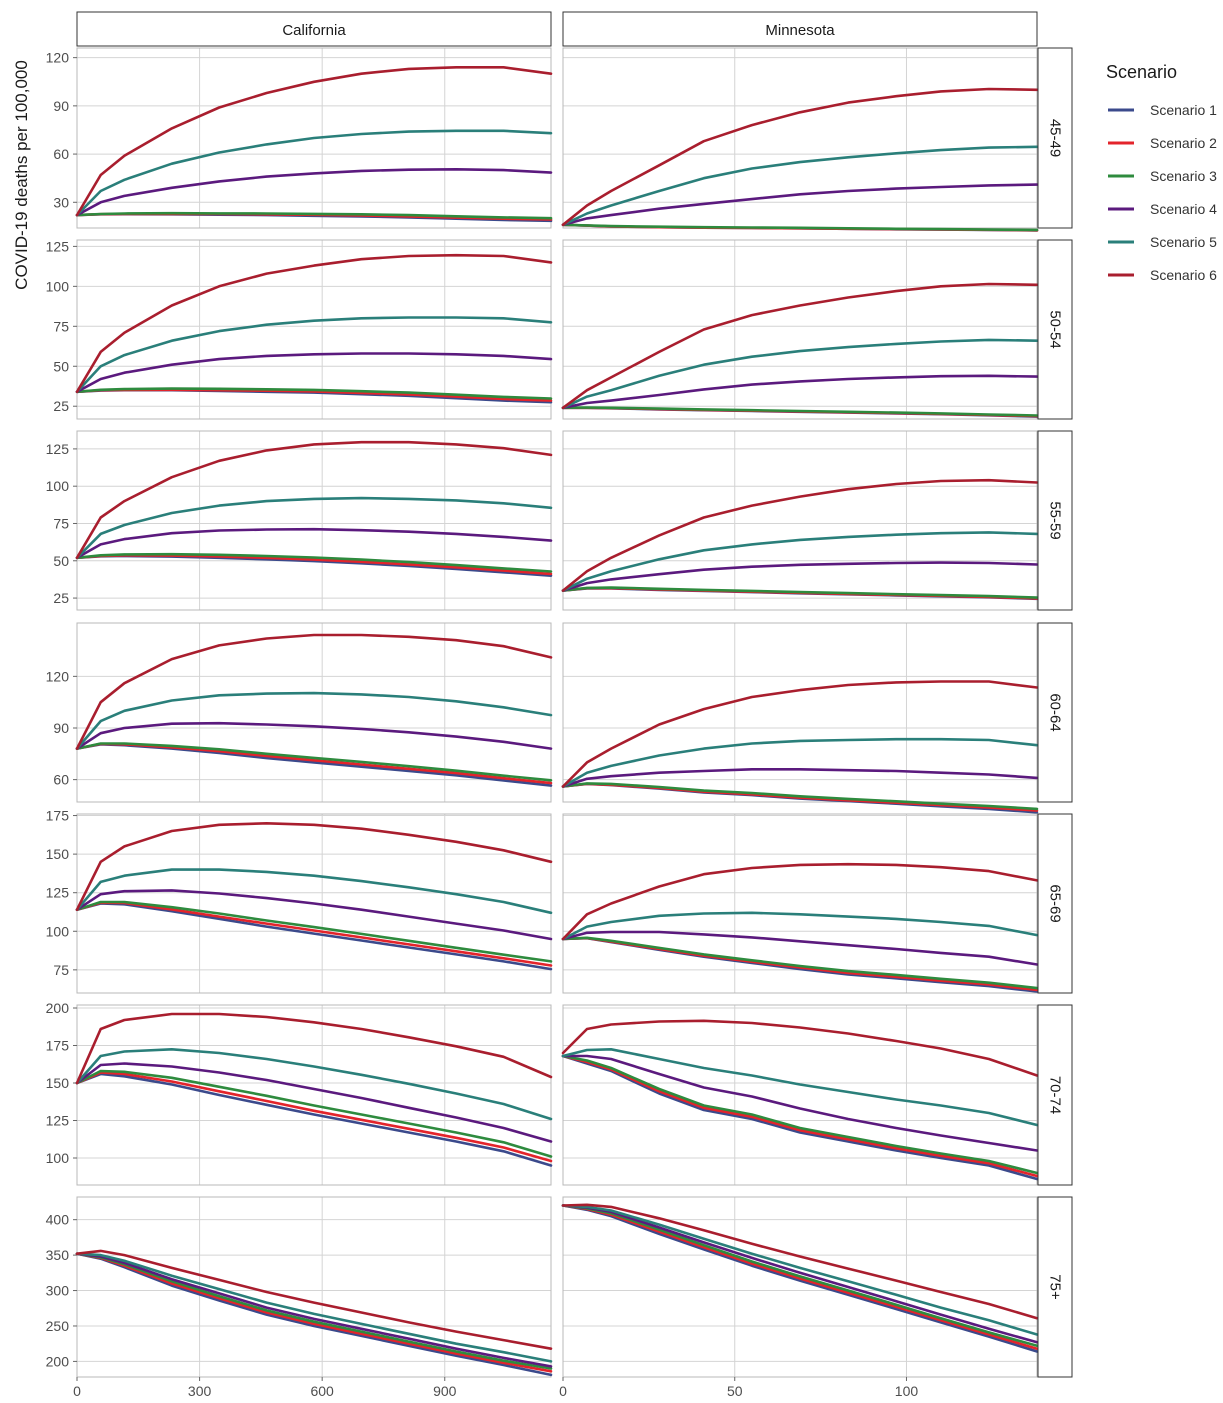  I want to click on row-strip-label: 60-64, so click(1055, 712).